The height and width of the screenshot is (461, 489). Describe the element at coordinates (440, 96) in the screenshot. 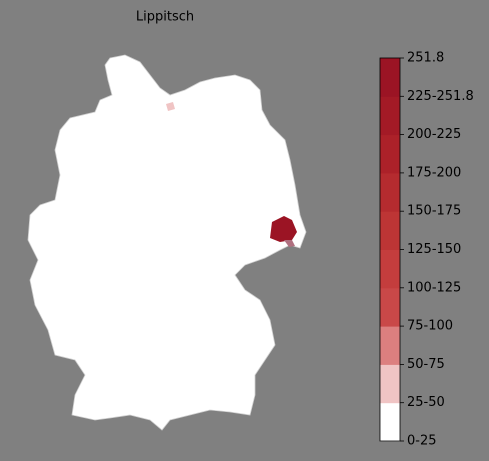

I see `colorbar-label: 225-251.8` at that location.